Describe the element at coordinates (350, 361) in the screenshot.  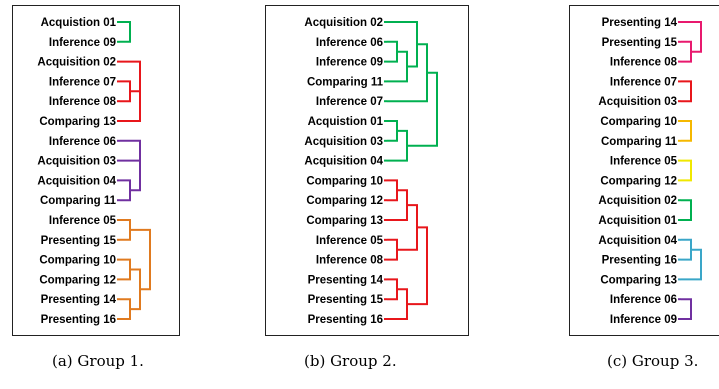
I see `caption-group-2: (b) Group 2.` at that location.